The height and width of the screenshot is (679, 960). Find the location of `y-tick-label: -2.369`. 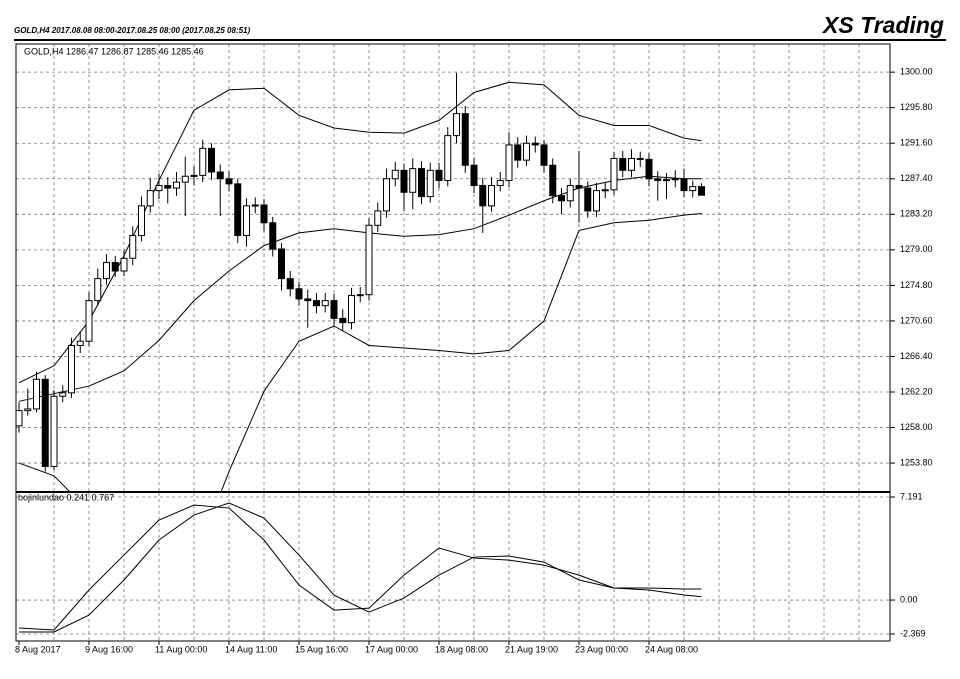

y-tick-label: -2.369 is located at coordinates (913, 633).